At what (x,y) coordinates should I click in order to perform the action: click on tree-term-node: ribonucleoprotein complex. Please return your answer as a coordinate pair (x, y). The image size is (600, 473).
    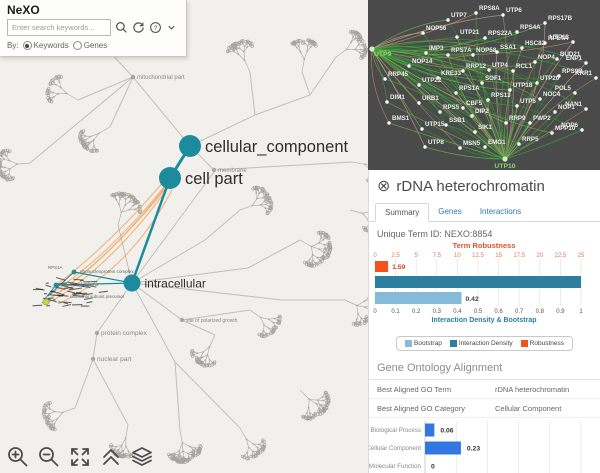
    Looking at the image, I should click on (107, 271).